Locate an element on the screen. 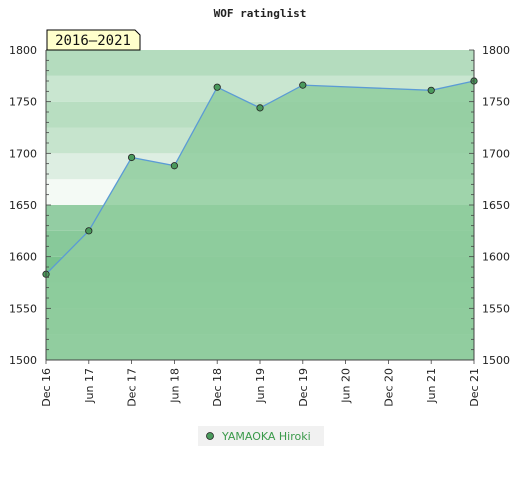  period-label: 2016–2021 is located at coordinates (93, 41).